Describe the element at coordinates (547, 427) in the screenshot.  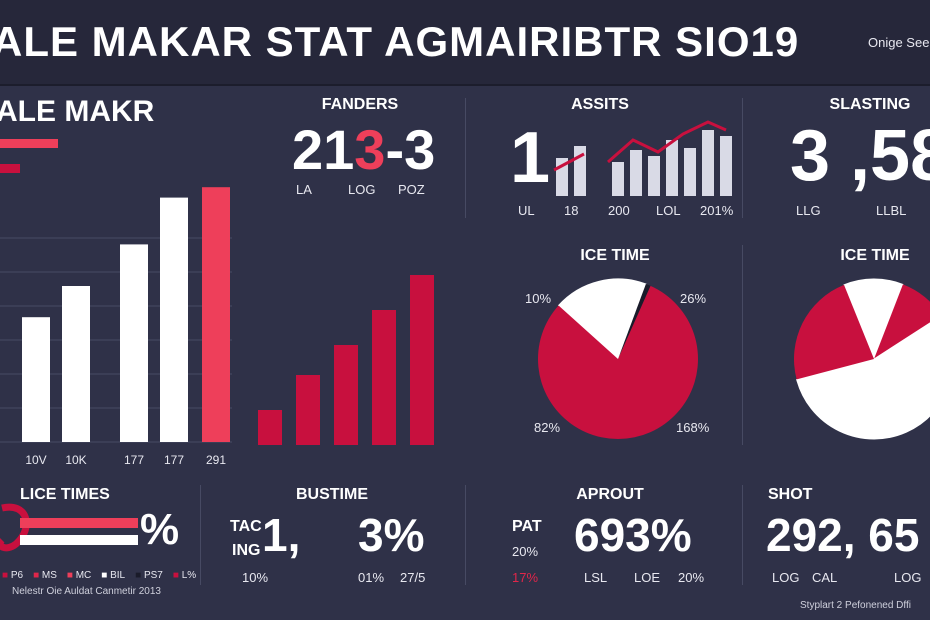
I see `ice-time-1-label-3: 82%` at that location.